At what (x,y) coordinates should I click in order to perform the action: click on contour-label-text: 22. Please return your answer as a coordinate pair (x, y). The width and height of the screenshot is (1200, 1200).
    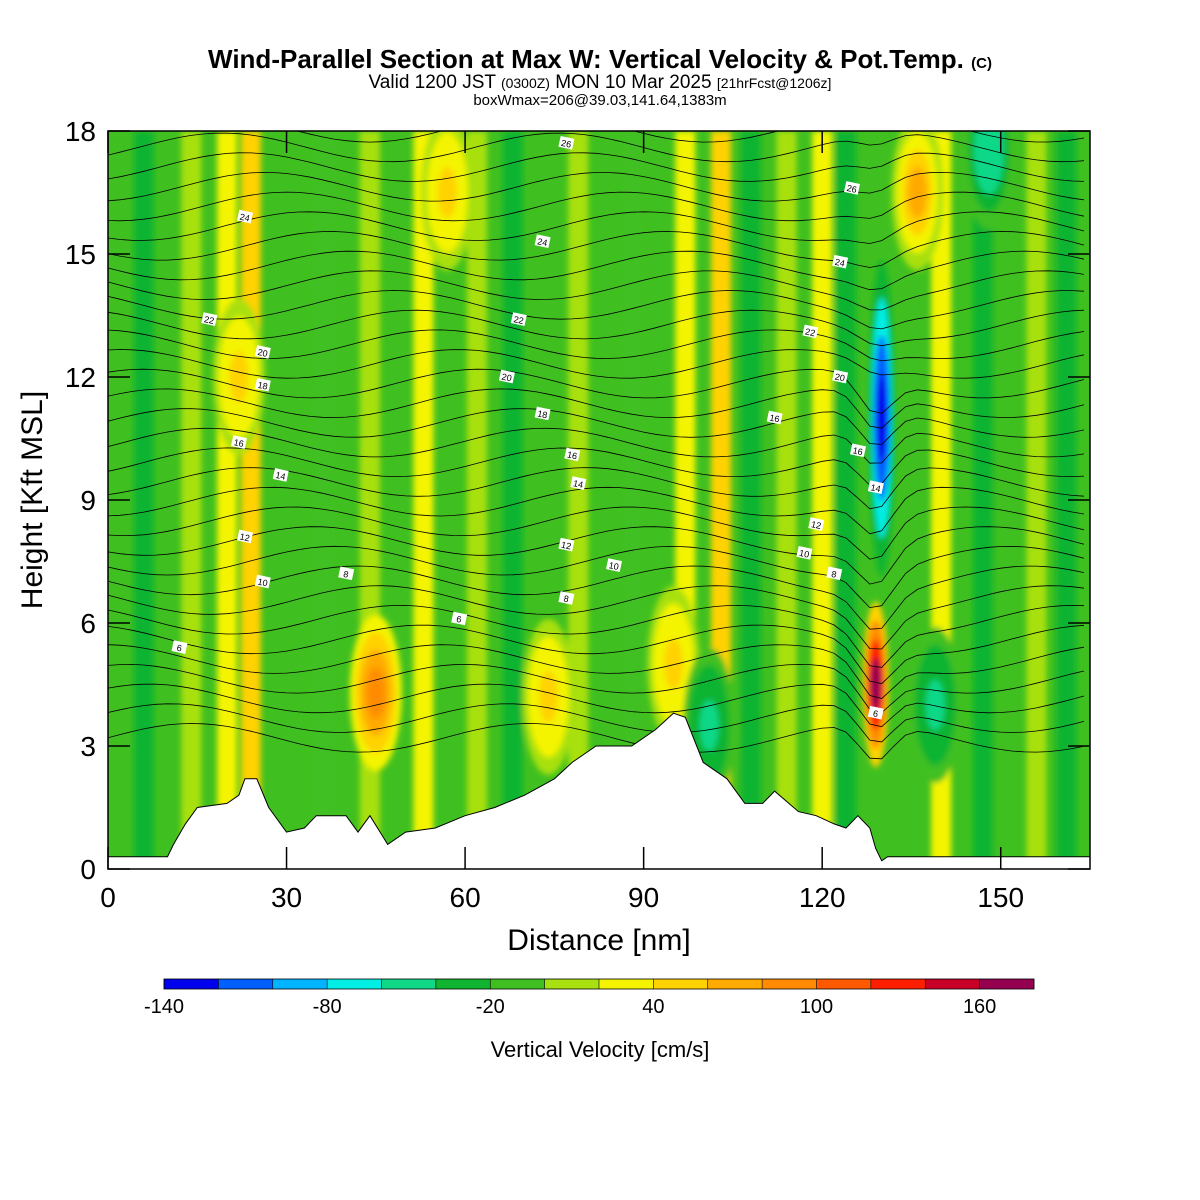
    Looking at the image, I should click on (209, 320).